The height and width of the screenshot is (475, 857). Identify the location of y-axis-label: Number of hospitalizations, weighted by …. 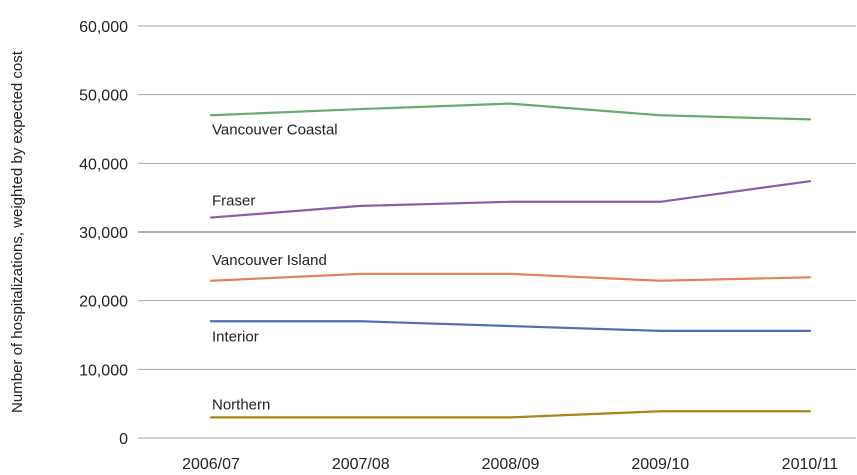
(17, 231).